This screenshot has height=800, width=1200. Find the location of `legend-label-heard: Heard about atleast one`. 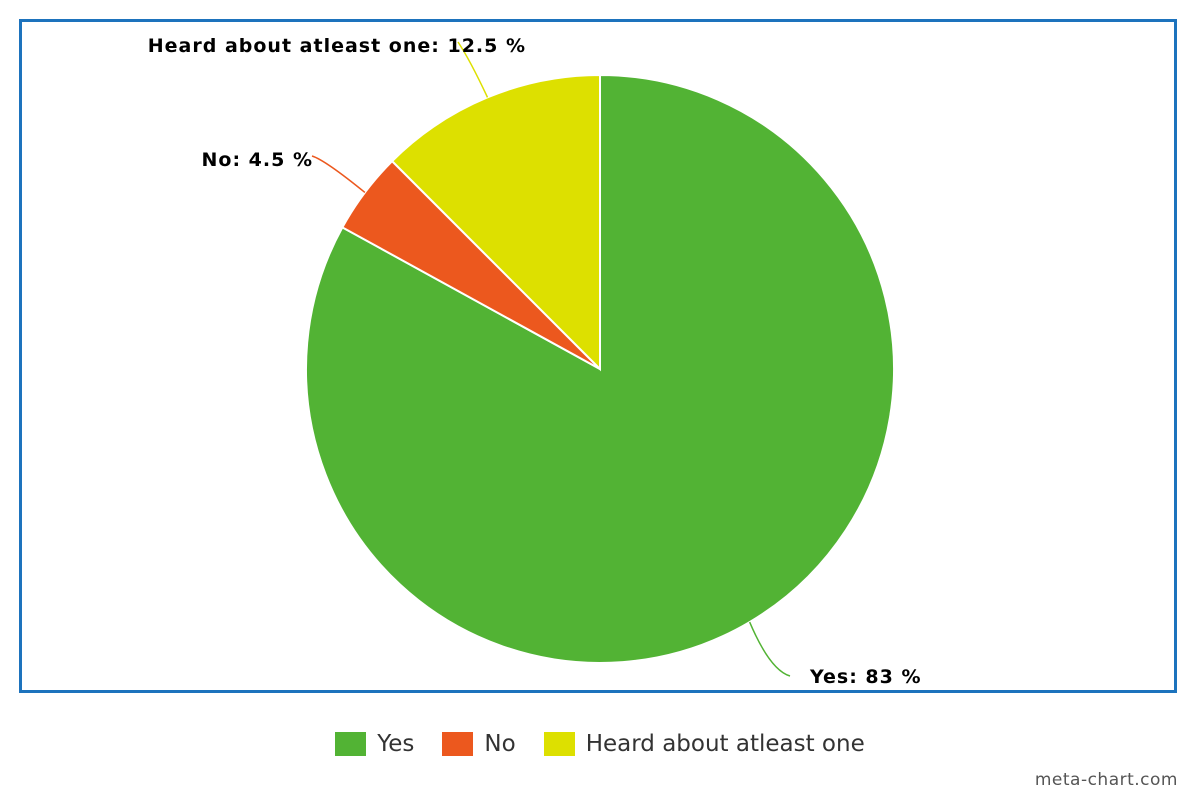

legend-label-heard: Heard about atleast one is located at coordinates (725, 744).